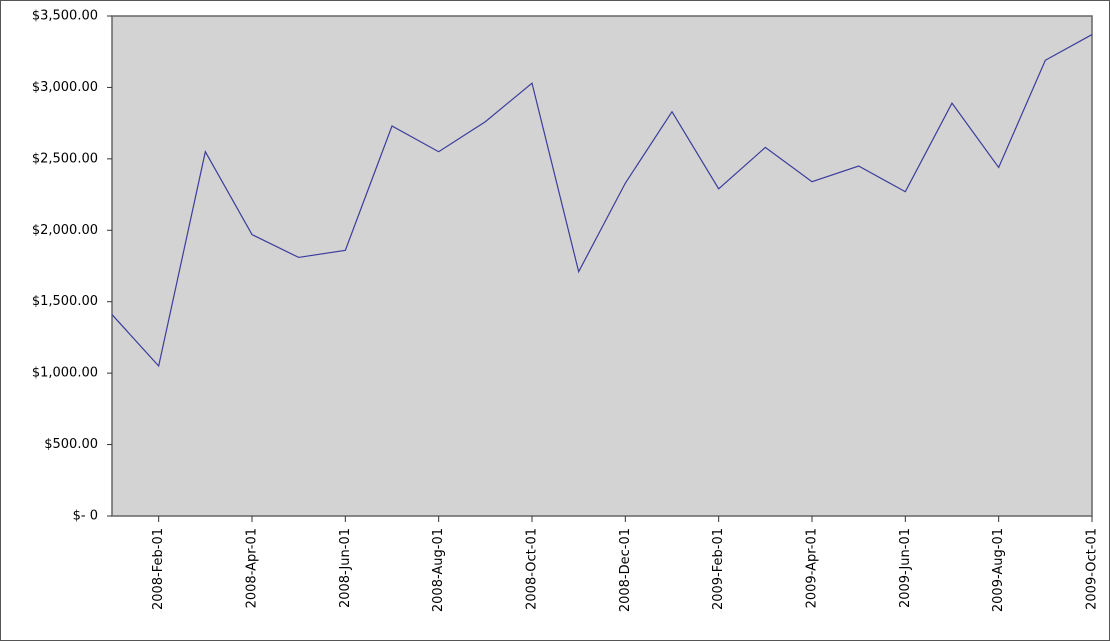 This screenshot has width=1110, height=641. I want to click on y-tick-label: $- 0, so click(85, 516).